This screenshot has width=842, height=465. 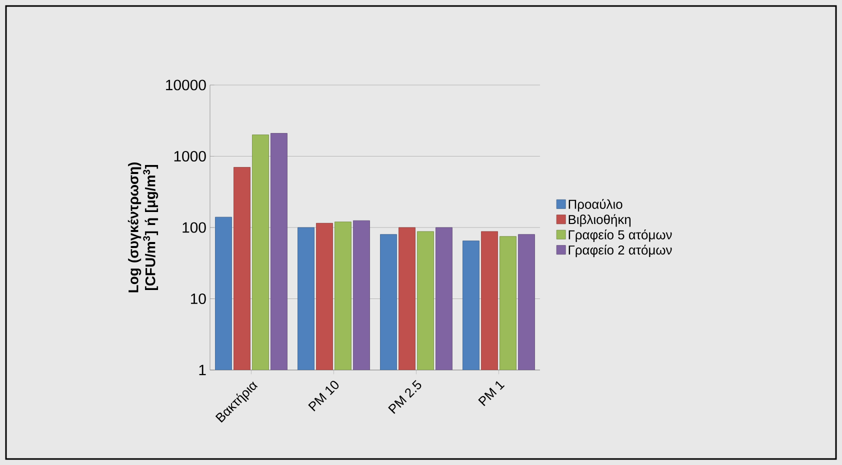 I want to click on x-tick-label: PM 1, so click(x=491, y=393).